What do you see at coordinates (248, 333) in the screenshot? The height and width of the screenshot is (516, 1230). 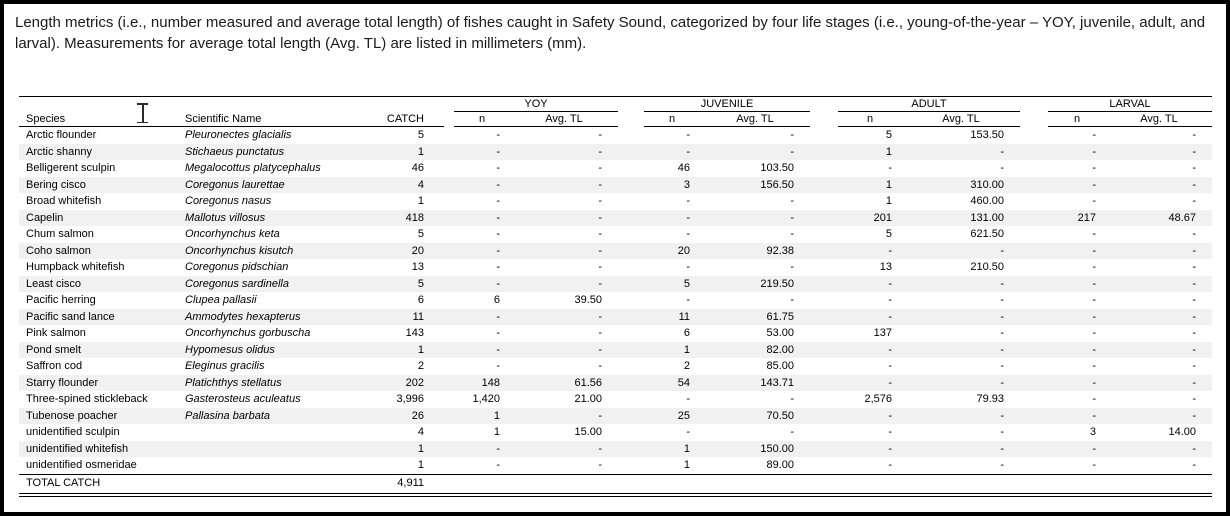 I see `scientific-name-cell: Oncorhynchus gorbuscha` at bounding box center [248, 333].